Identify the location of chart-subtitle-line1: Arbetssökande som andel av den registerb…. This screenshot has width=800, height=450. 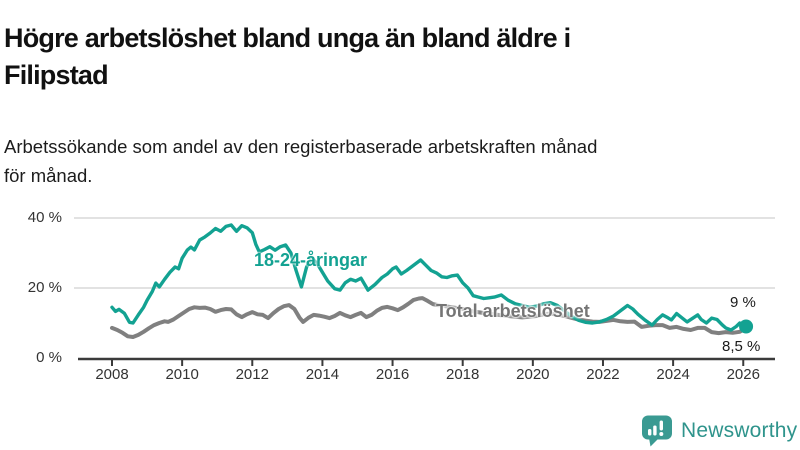
(301, 146).